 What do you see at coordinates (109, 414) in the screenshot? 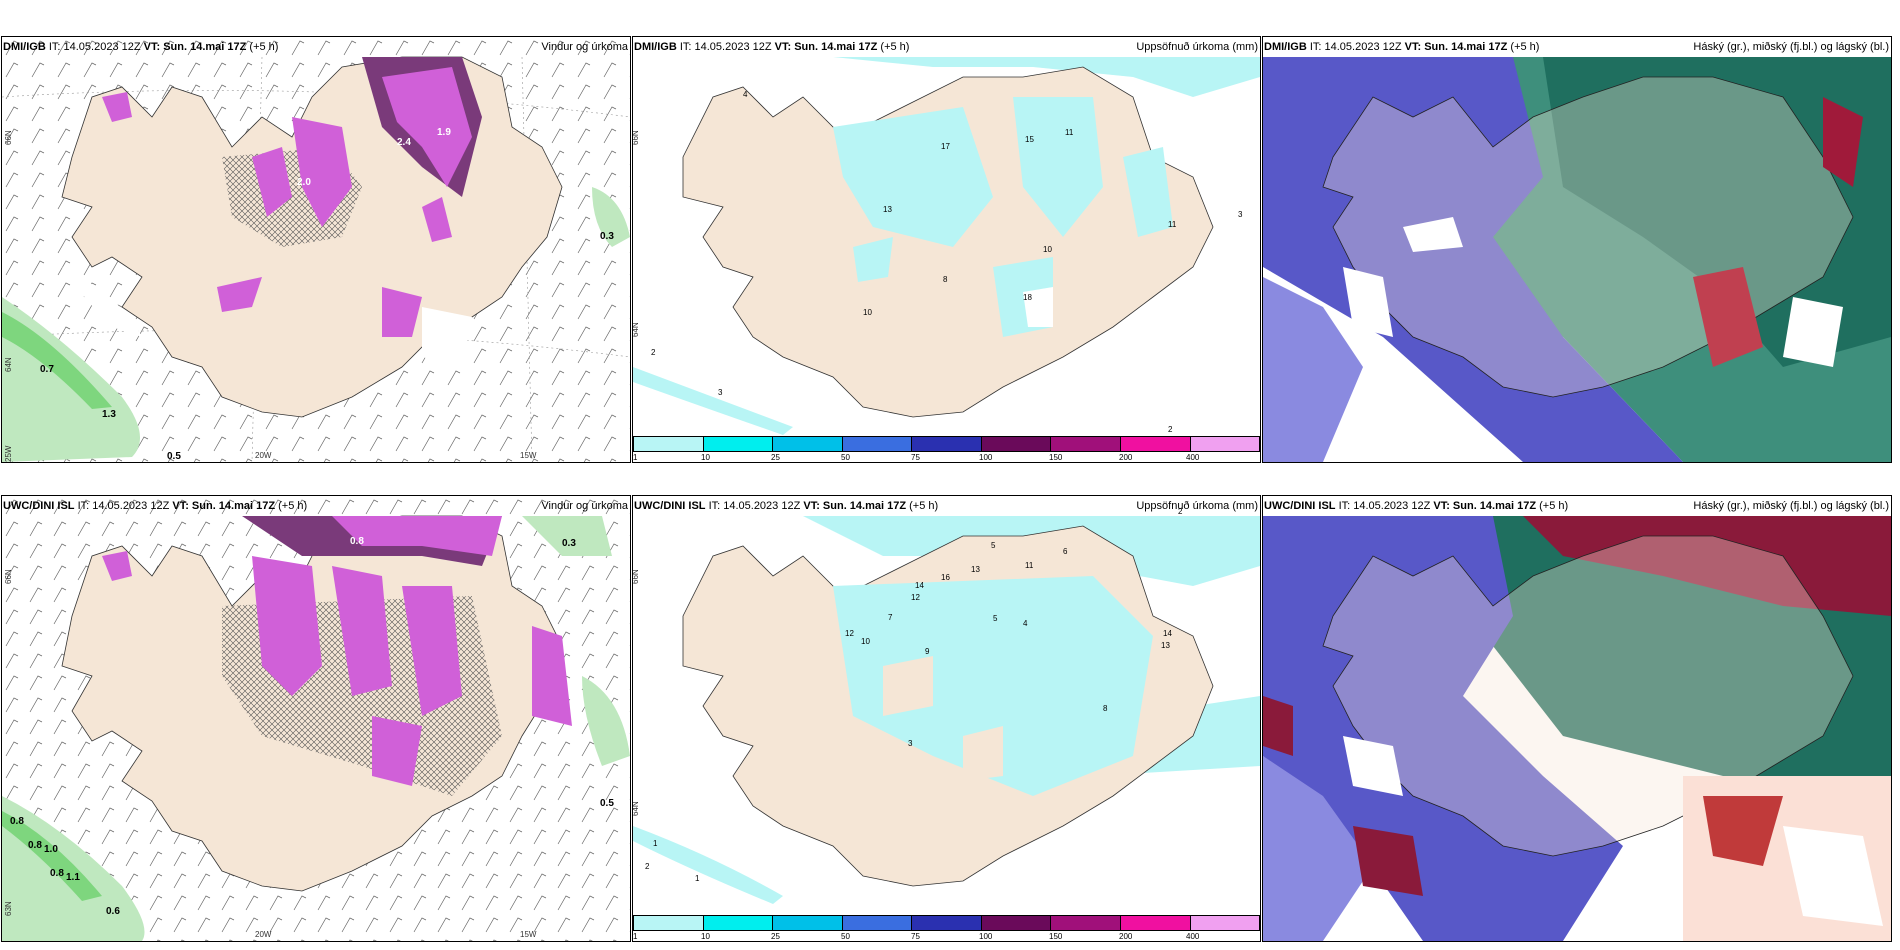
I see `wind-label: 1.3` at bounding box center [109, 414].